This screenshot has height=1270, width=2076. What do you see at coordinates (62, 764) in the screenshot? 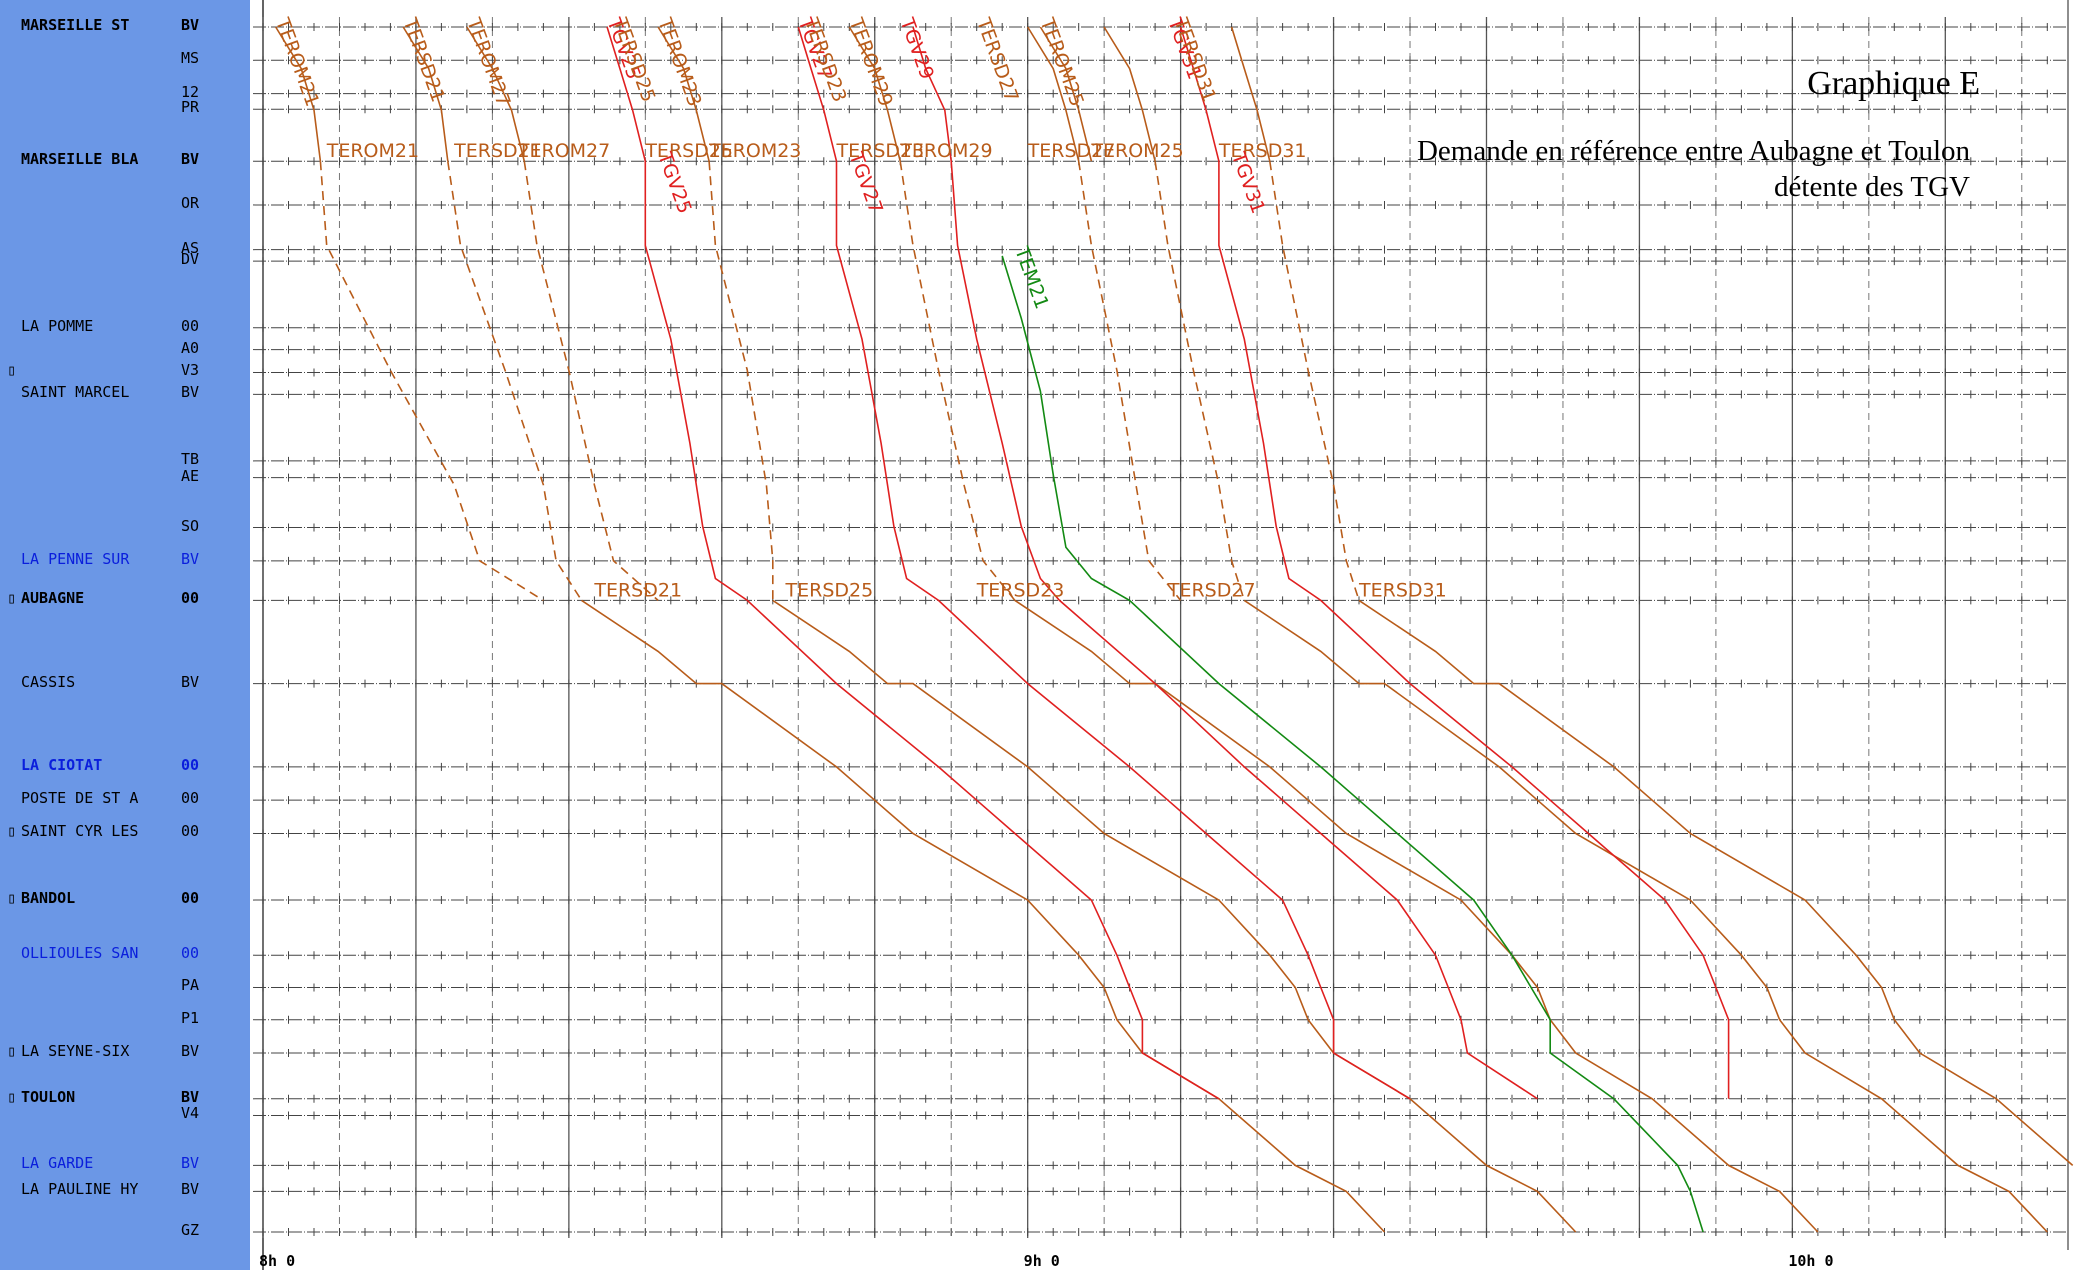
I see `station-name: LA CIOTAT` at bounding box center [62, 764].